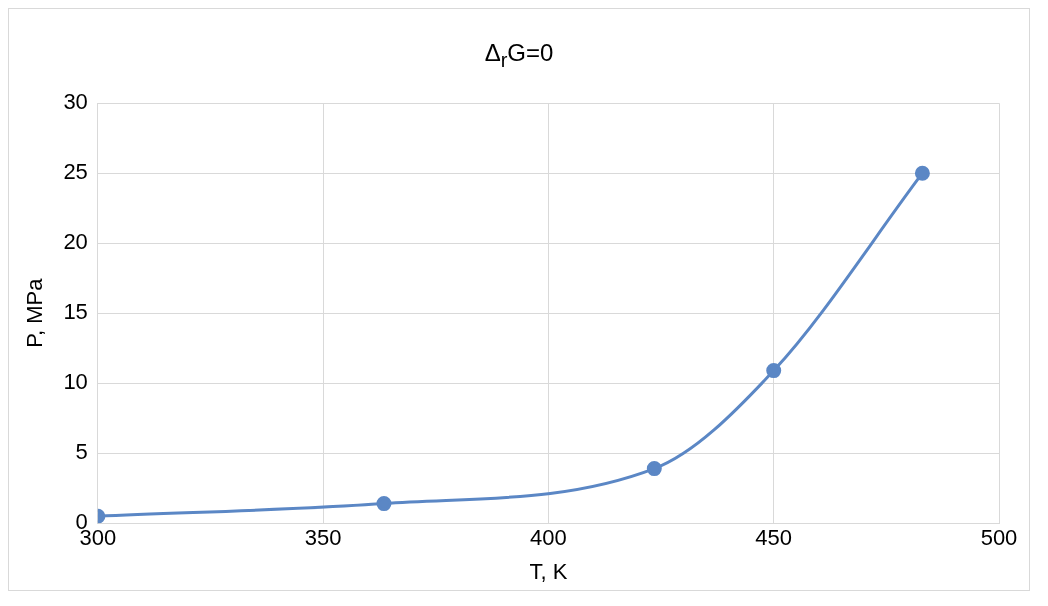 This screenshot has height=606, width=1048. I want to click on chart-title: Δ$_{r}$G=0, so click(519, 55).